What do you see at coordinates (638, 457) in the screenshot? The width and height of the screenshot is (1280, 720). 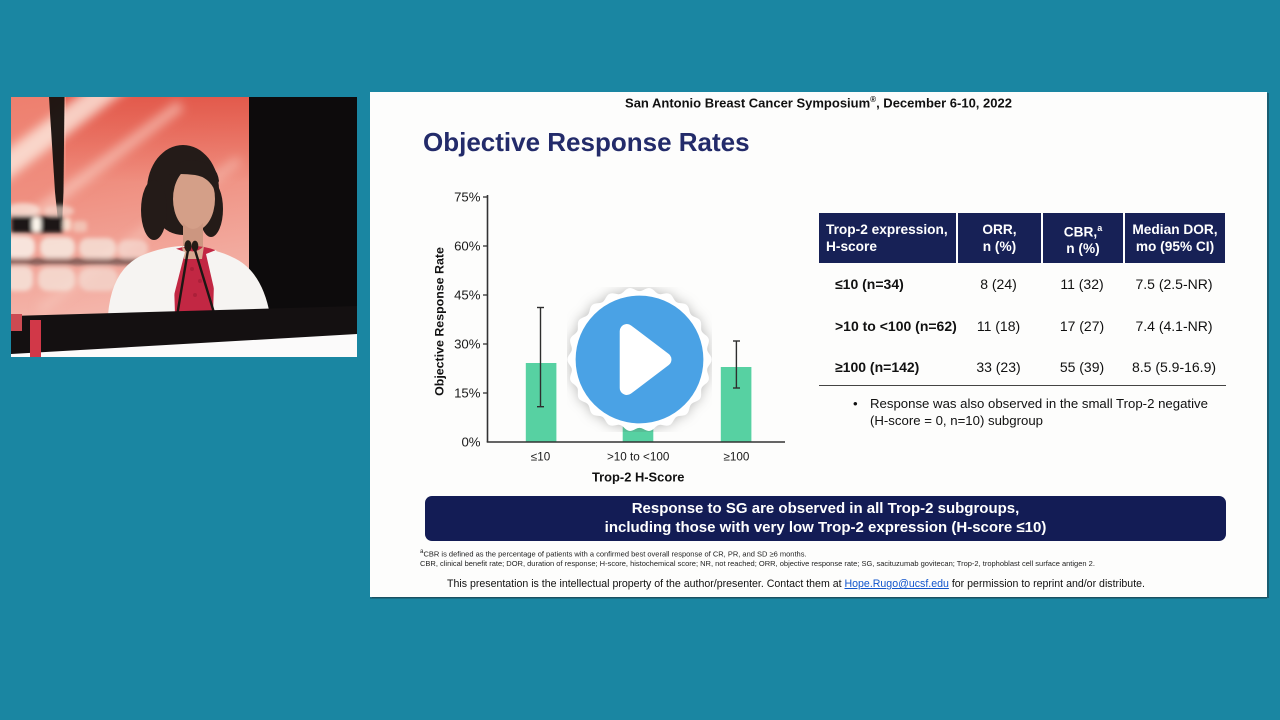 I see `svg-text: >10 to <100` at bounding box center [638, 457].